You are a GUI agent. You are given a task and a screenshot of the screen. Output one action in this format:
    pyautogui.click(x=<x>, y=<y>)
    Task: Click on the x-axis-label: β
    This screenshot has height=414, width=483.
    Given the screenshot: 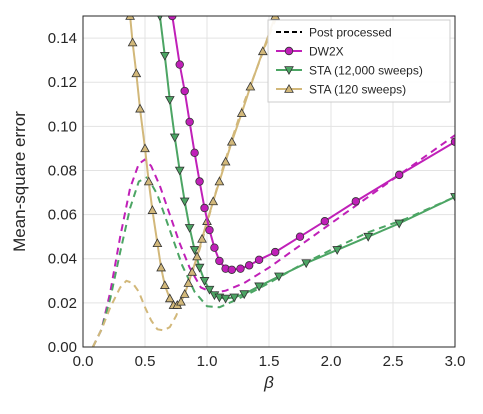 What is the action you would take?
    pyautogui.click(x=268, y=382)
    